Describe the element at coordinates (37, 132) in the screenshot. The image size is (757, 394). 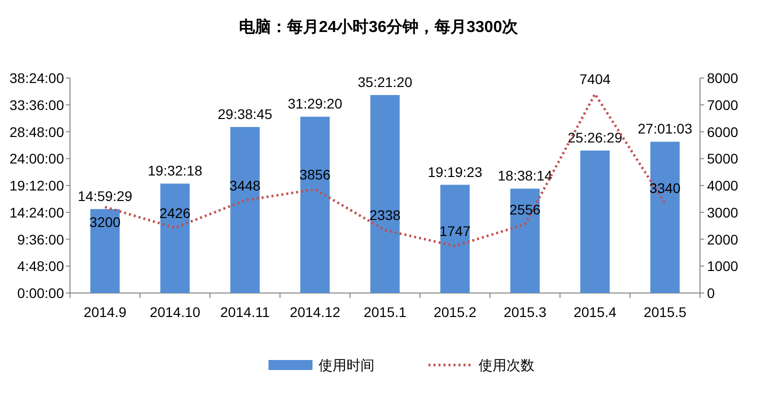
I see `y-tick-label: 28:48:00` at that location.